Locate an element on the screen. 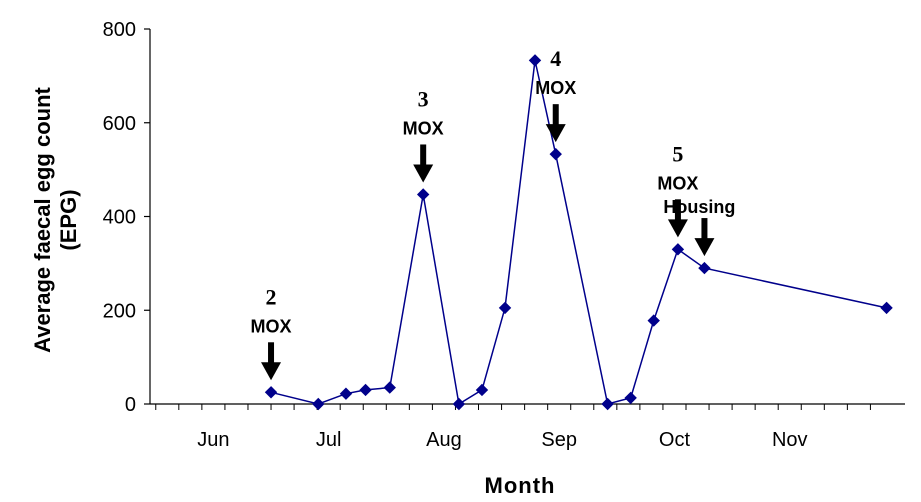  y-tick-labels: 0 200 400 600 800 is located at coordinates (126, 217).